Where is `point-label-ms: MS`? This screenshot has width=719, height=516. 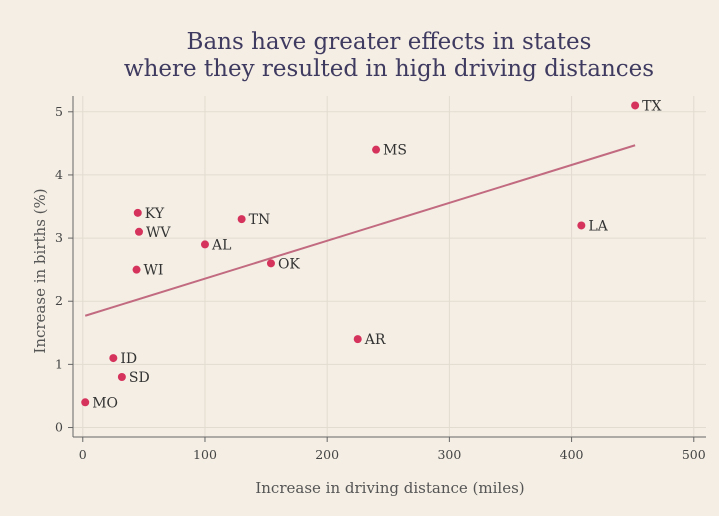
point-label-ms: MS is located at coordinates (395, 151).